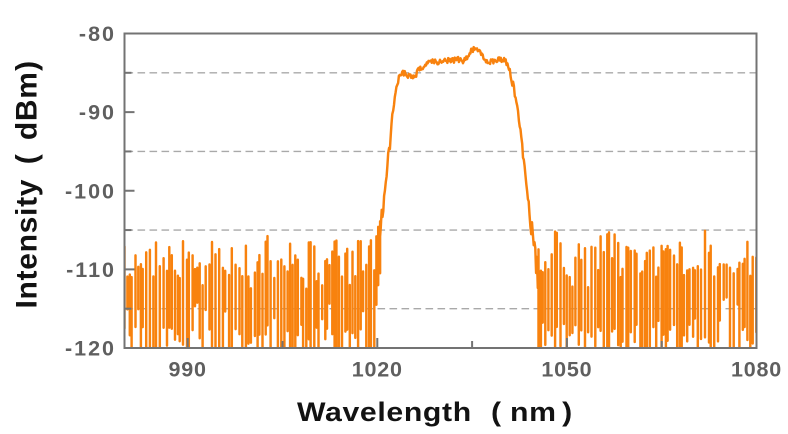 This screenshot has height=434, width=788. I want to click on svg-text: -110, so click(91, 270).